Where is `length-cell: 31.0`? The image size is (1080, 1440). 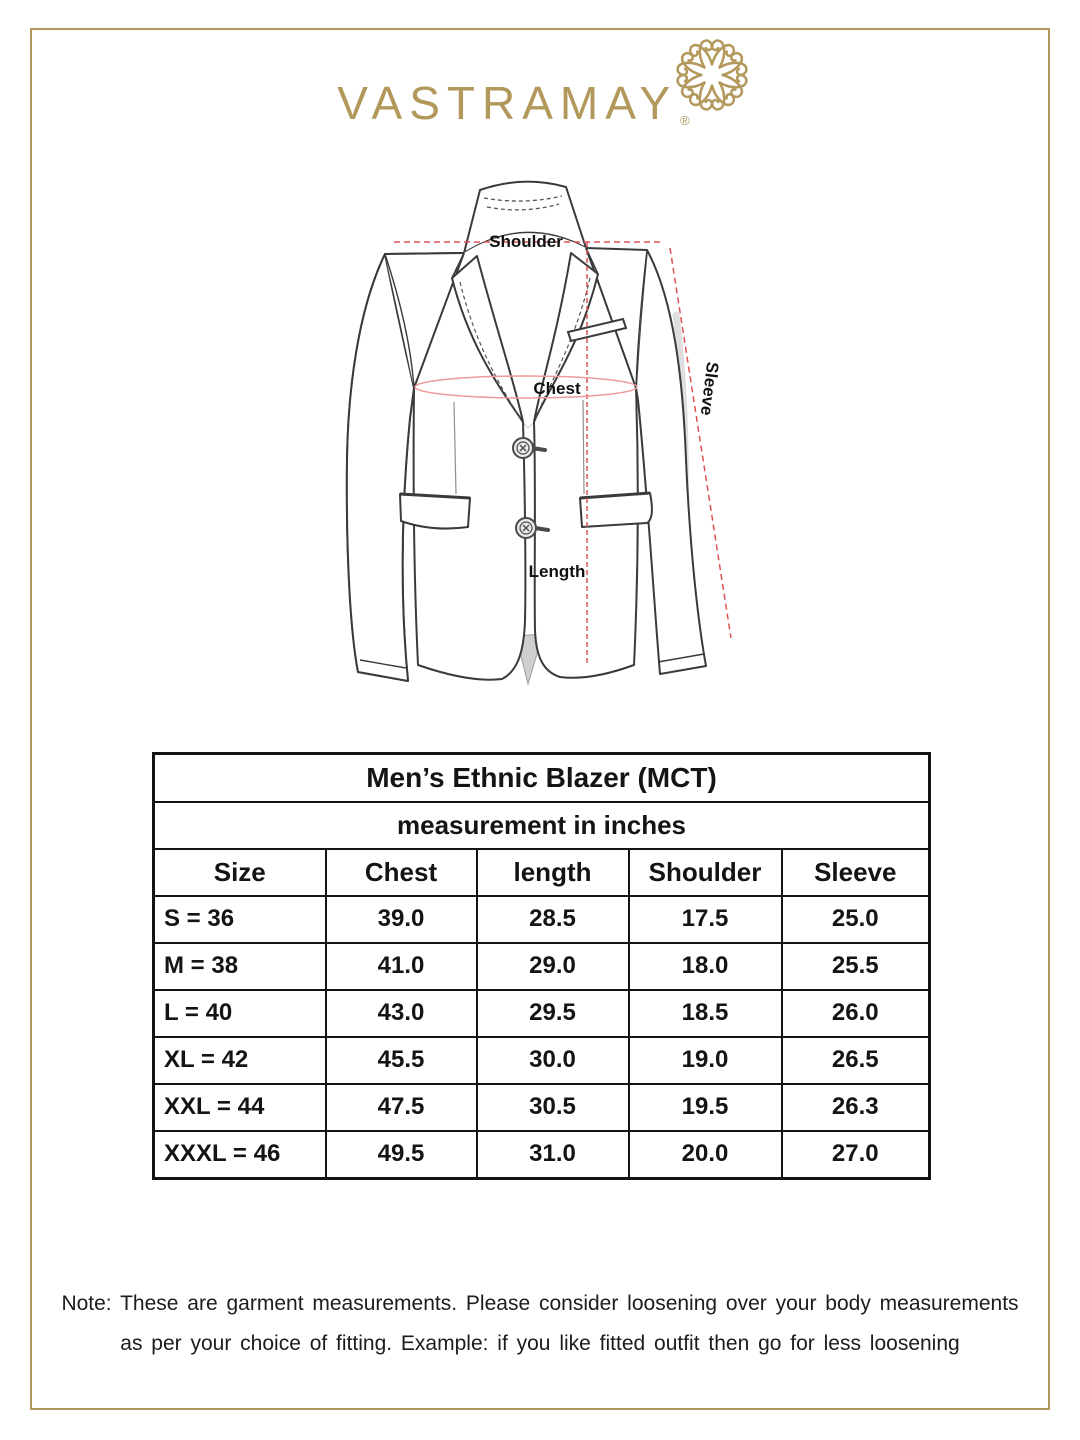 length-cell: 31.0 is located at coordinates (552, 1155).